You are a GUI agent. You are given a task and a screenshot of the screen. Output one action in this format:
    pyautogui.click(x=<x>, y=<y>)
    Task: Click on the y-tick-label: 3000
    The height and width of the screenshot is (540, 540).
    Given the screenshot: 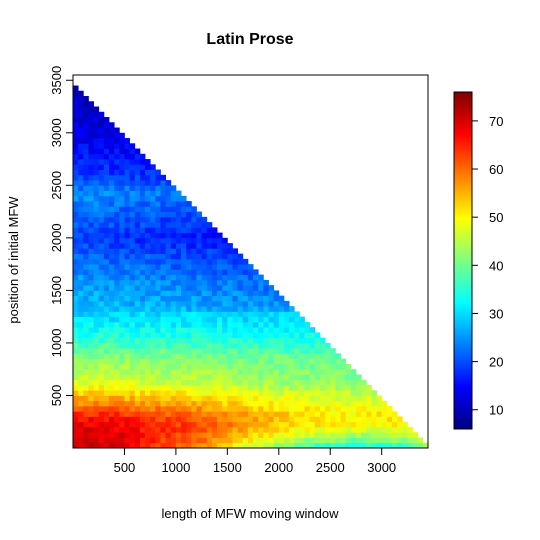 What is the action you would take?
    pyautogui.click(x=56, y=132)
    